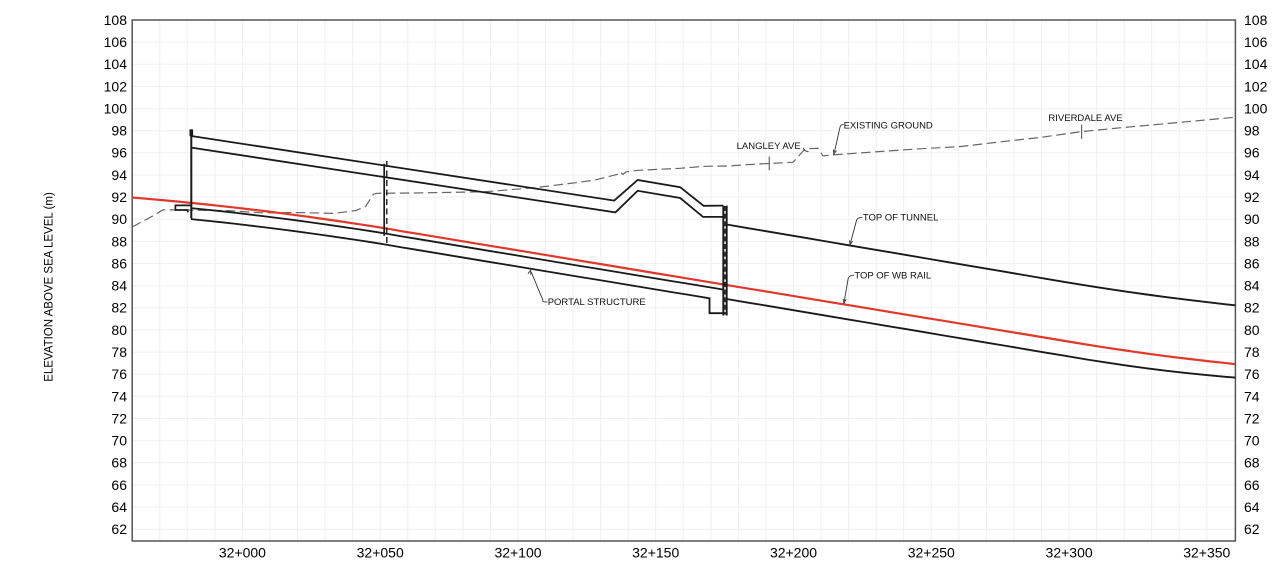 The height and width of the screenshot is (588, 1280). I want to click on svg-text: 32+100, so click(517, 553).